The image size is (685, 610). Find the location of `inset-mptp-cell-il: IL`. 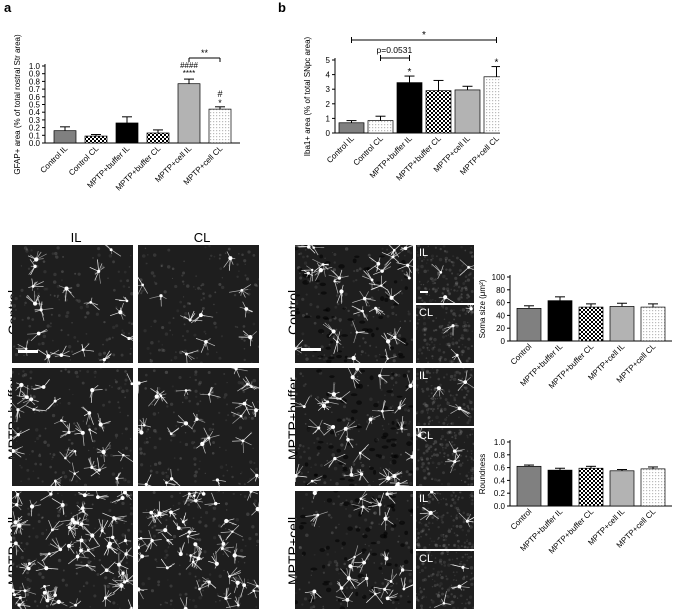

inset-mptp-cell-il: IL is located at coordinates (445, 520).